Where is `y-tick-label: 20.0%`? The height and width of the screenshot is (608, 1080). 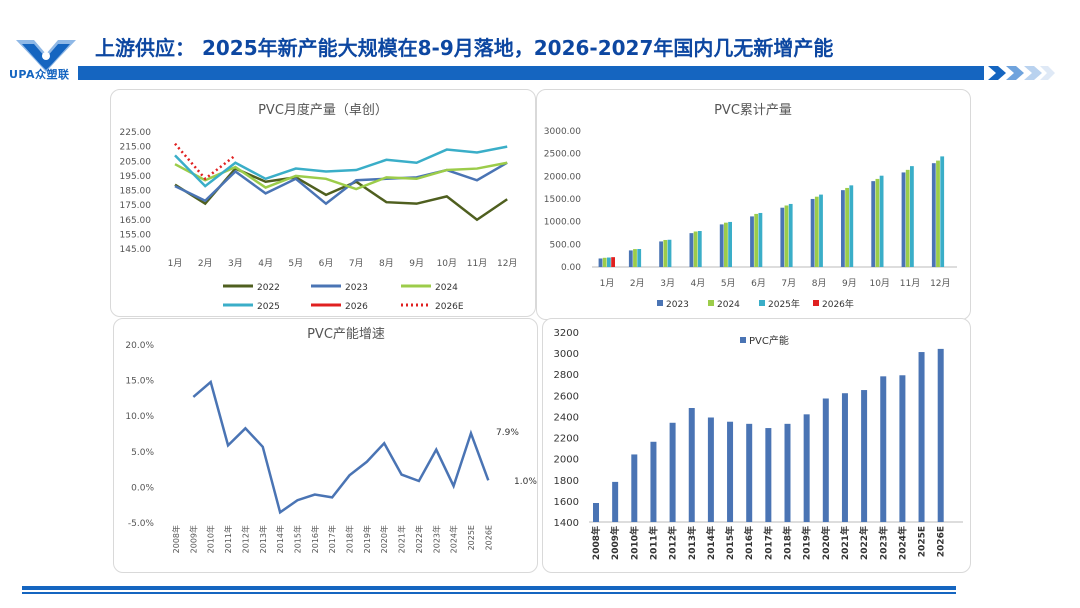
y-tick-label: 20.0% is located at coordinates (139, 346).